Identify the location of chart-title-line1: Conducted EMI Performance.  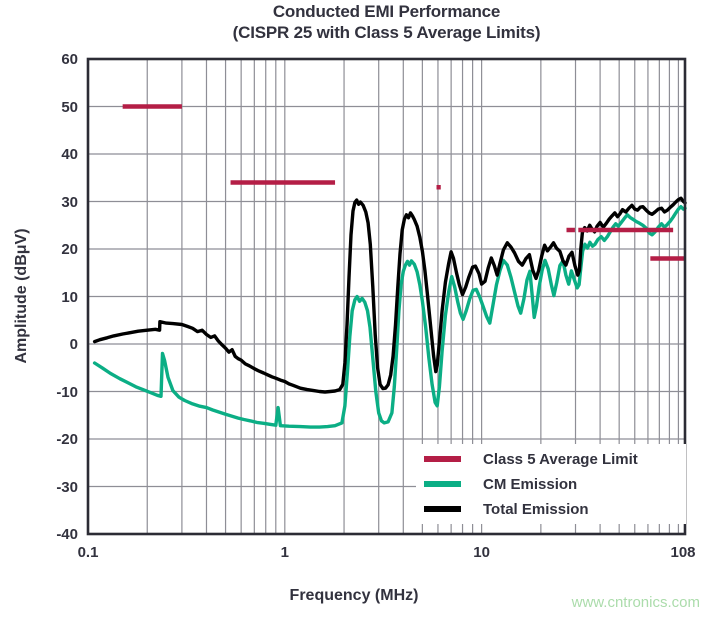
(386, 11).